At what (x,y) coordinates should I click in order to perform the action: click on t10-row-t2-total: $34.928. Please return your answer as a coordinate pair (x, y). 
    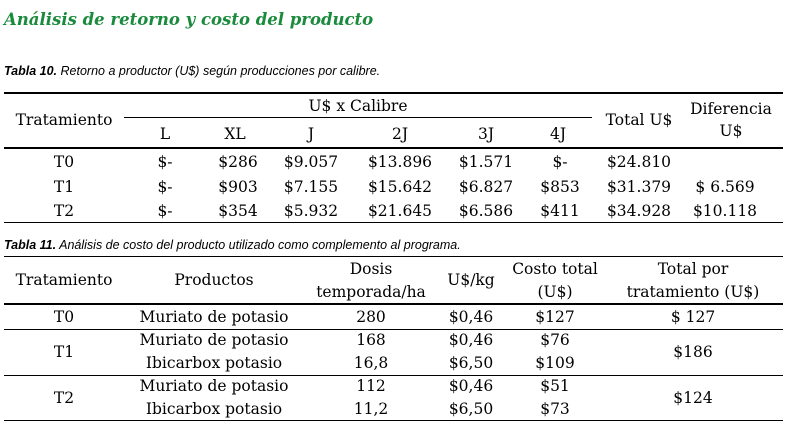
    Looking at the image, I should click on (639, 211).